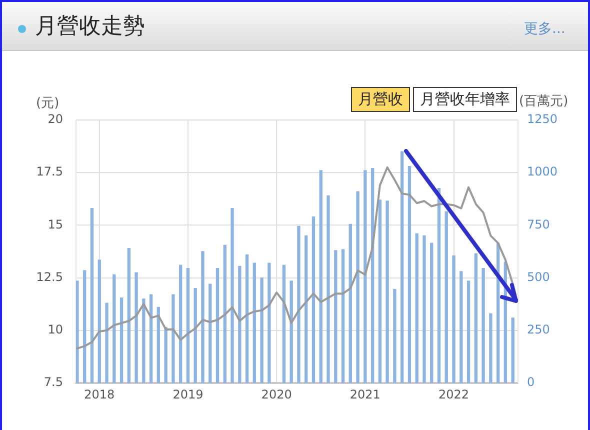  I want to click on x-tick-label: 2018, so click(99, 394).